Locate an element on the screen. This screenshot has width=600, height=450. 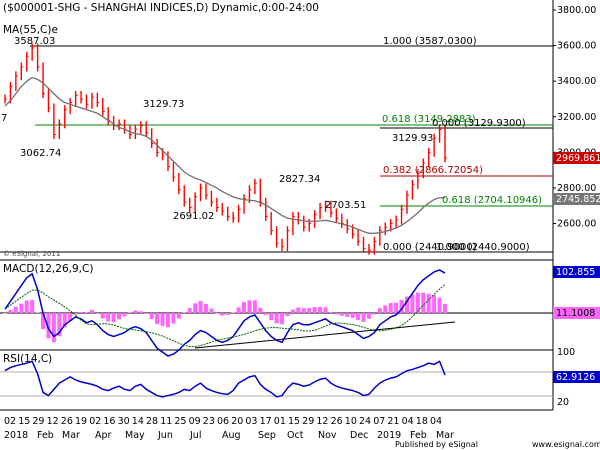
x-month-label: 2019 is located at coordinates (389, 435).